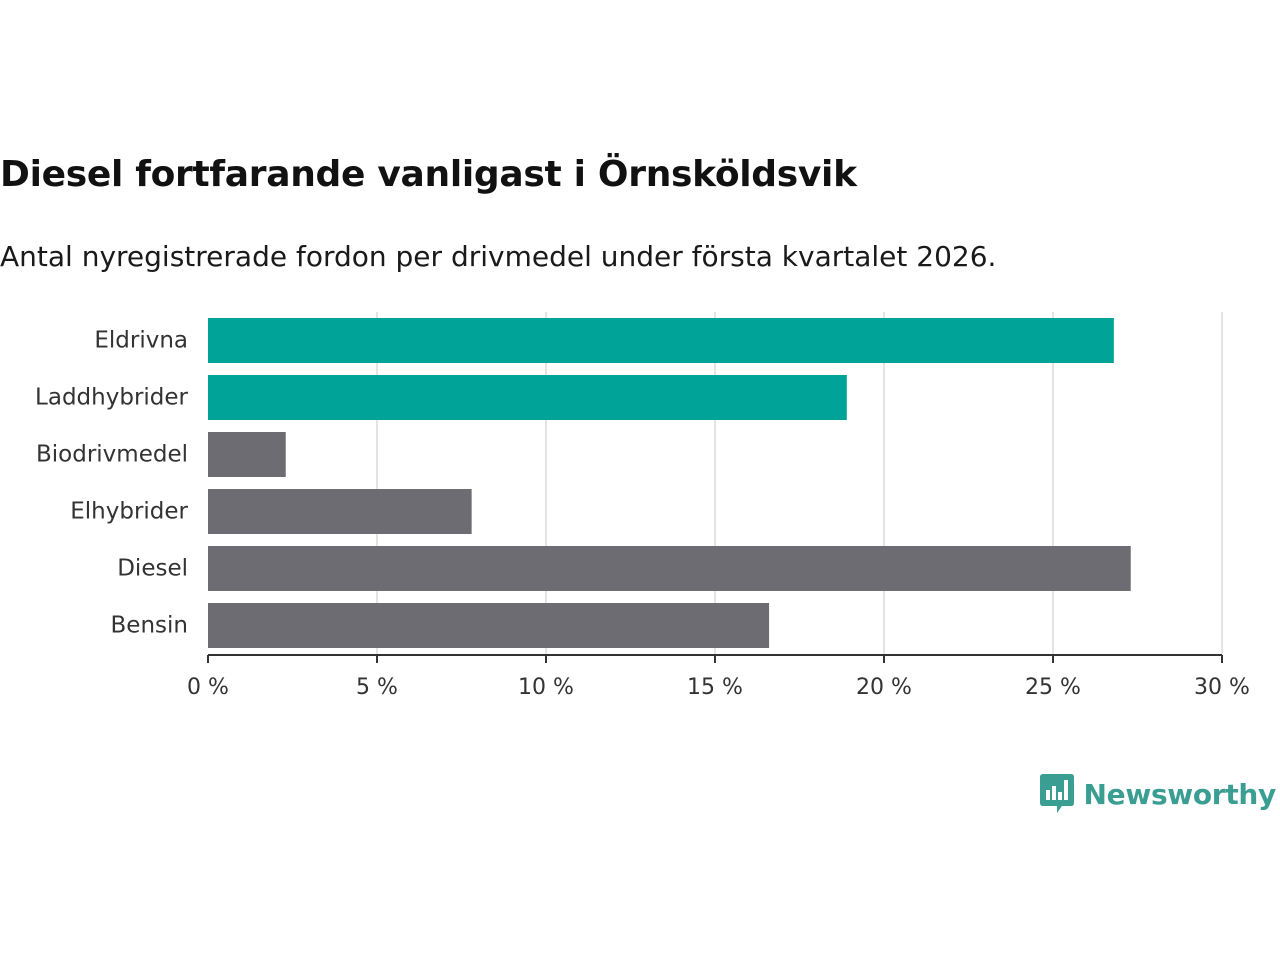 This screenshot has height=960, width=1280. What do you see at coordinates (1222, 687) in the screenshot?
I see `x-tick-label: 30 %` at bounding box center [1222, 687].